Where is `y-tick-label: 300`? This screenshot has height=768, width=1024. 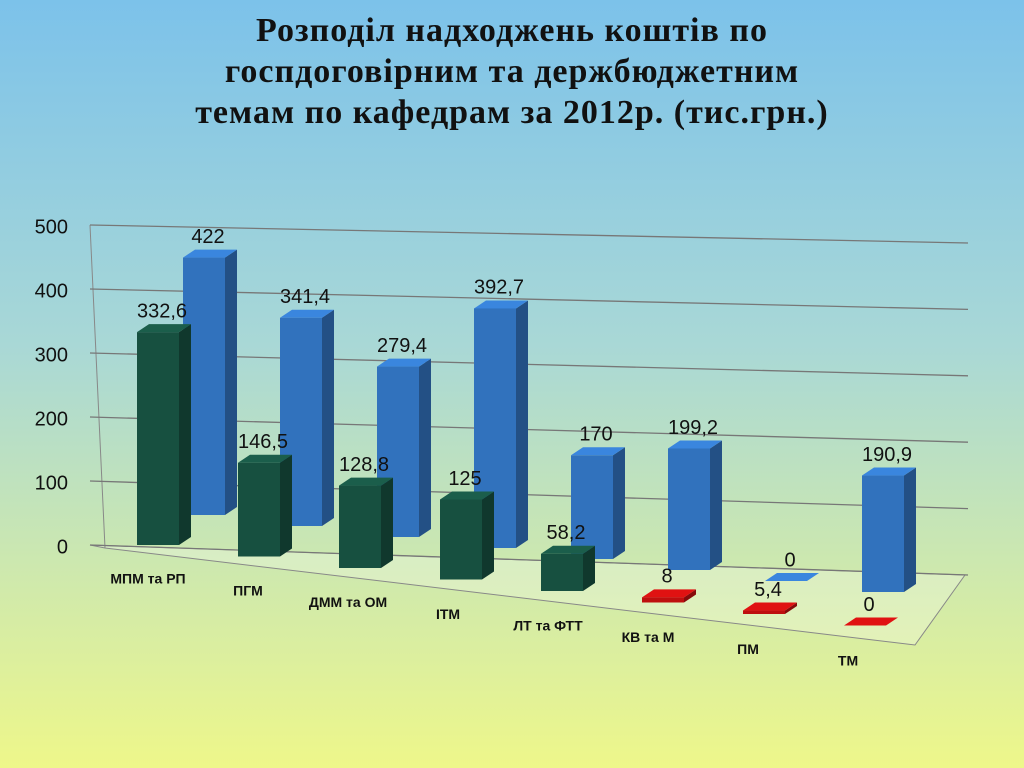
y-tick-label: 300 is located at coordinates (51, 355).